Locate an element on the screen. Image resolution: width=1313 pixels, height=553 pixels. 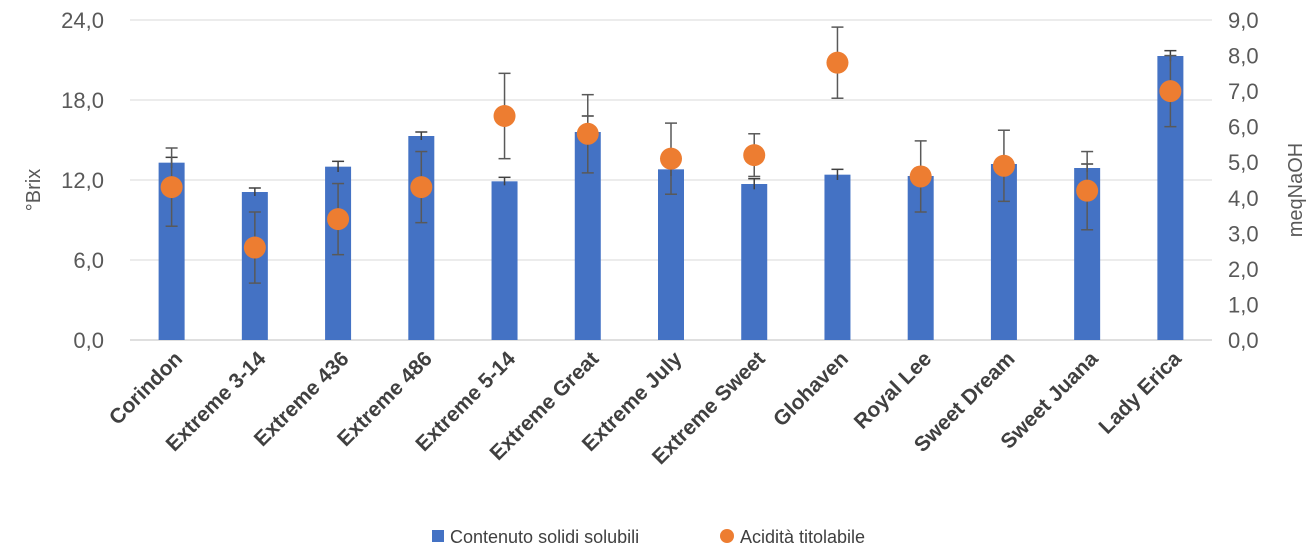
right-tick-label: 1,0 is located at coordinates (1243, 304).